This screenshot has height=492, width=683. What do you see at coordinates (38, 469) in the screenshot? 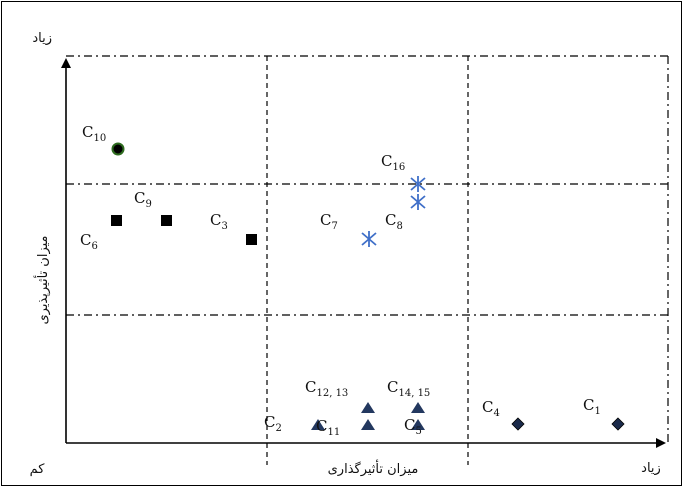
I see `axis-low-label: کم` at bounding box center [38, 469].